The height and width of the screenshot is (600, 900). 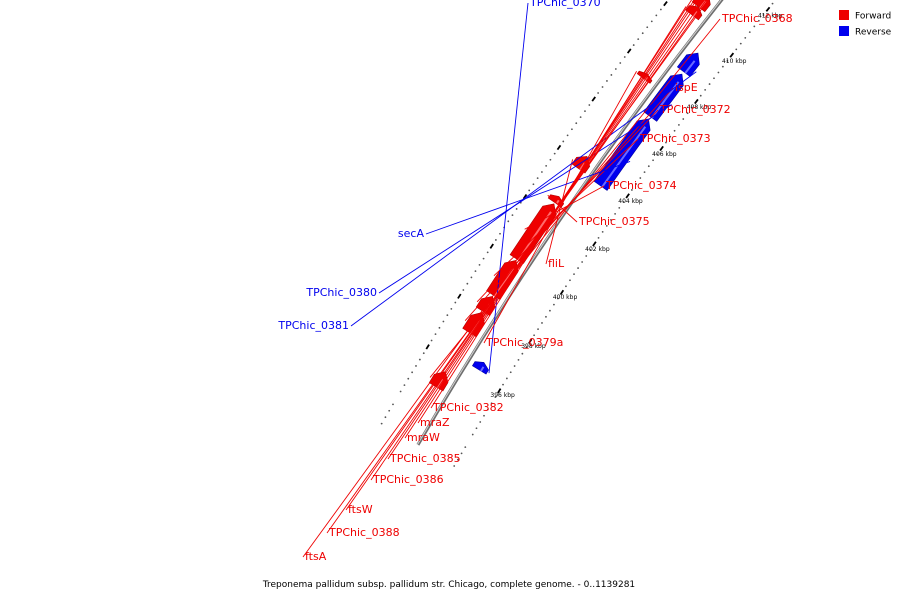 What do you see at coordinates (425, 458) in the screenshot?
I see `gene-label-tpchic_0385: TPChic_0385` at bounding box center [425, 458].